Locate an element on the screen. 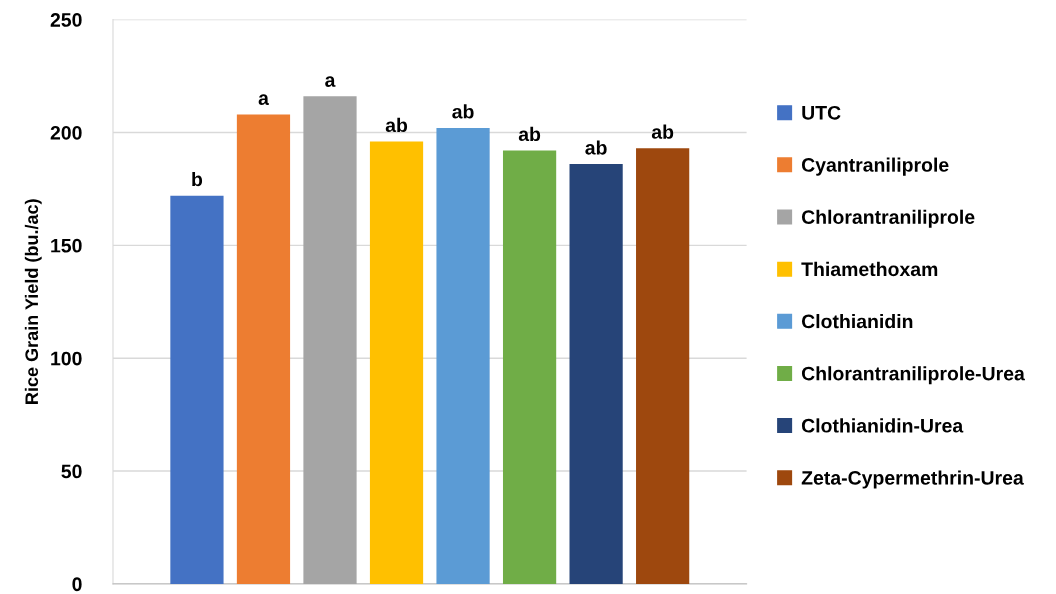 The image size is (1056, 594). legend-label: UTC is located at coordinates (821, 112).